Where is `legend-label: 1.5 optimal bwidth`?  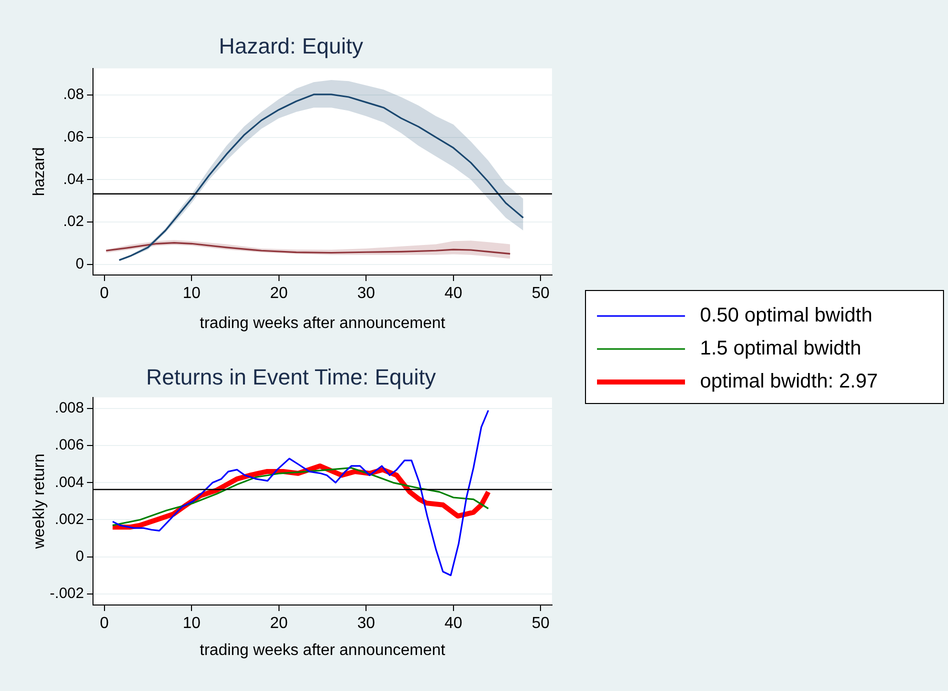
legend-label: 1.5 optimal bwidth is located at coordinates (781, 349).